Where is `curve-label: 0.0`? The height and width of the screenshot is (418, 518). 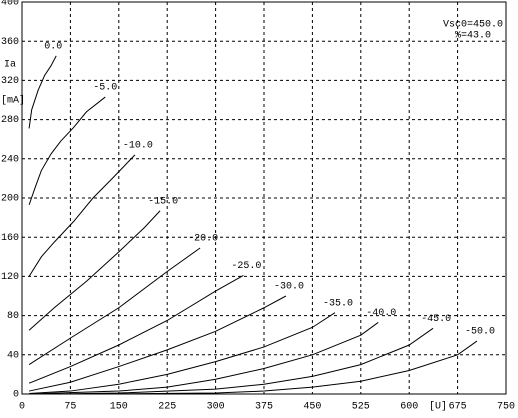 curve-label: 0.0 is located at coordinates (53, 47).